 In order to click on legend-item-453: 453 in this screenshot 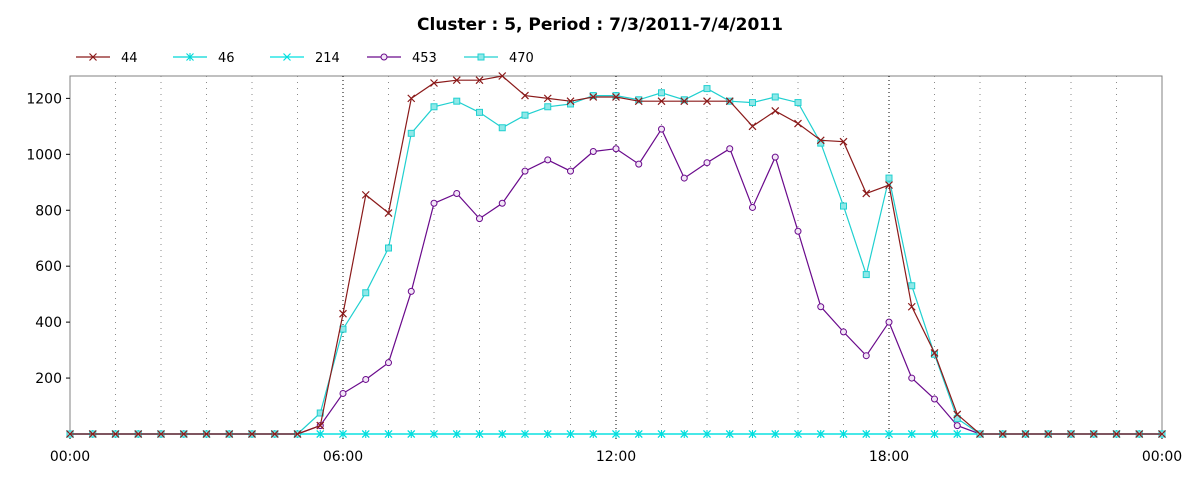, I will do `click(402, 58)`.